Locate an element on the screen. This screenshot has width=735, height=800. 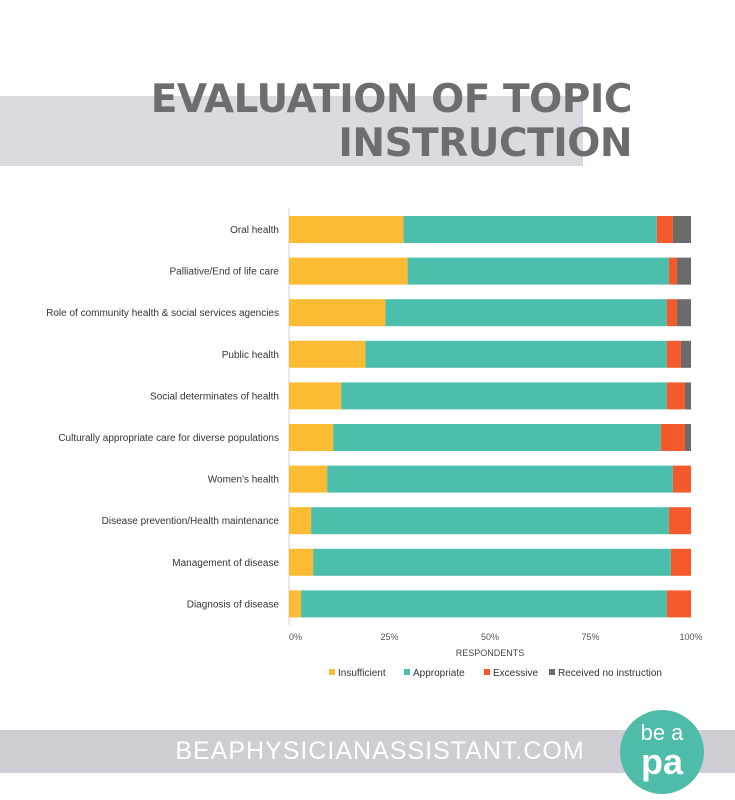
page-title: EVALUATION OF TOPIC INSTRUCTION is located at coordinates (391, 122).